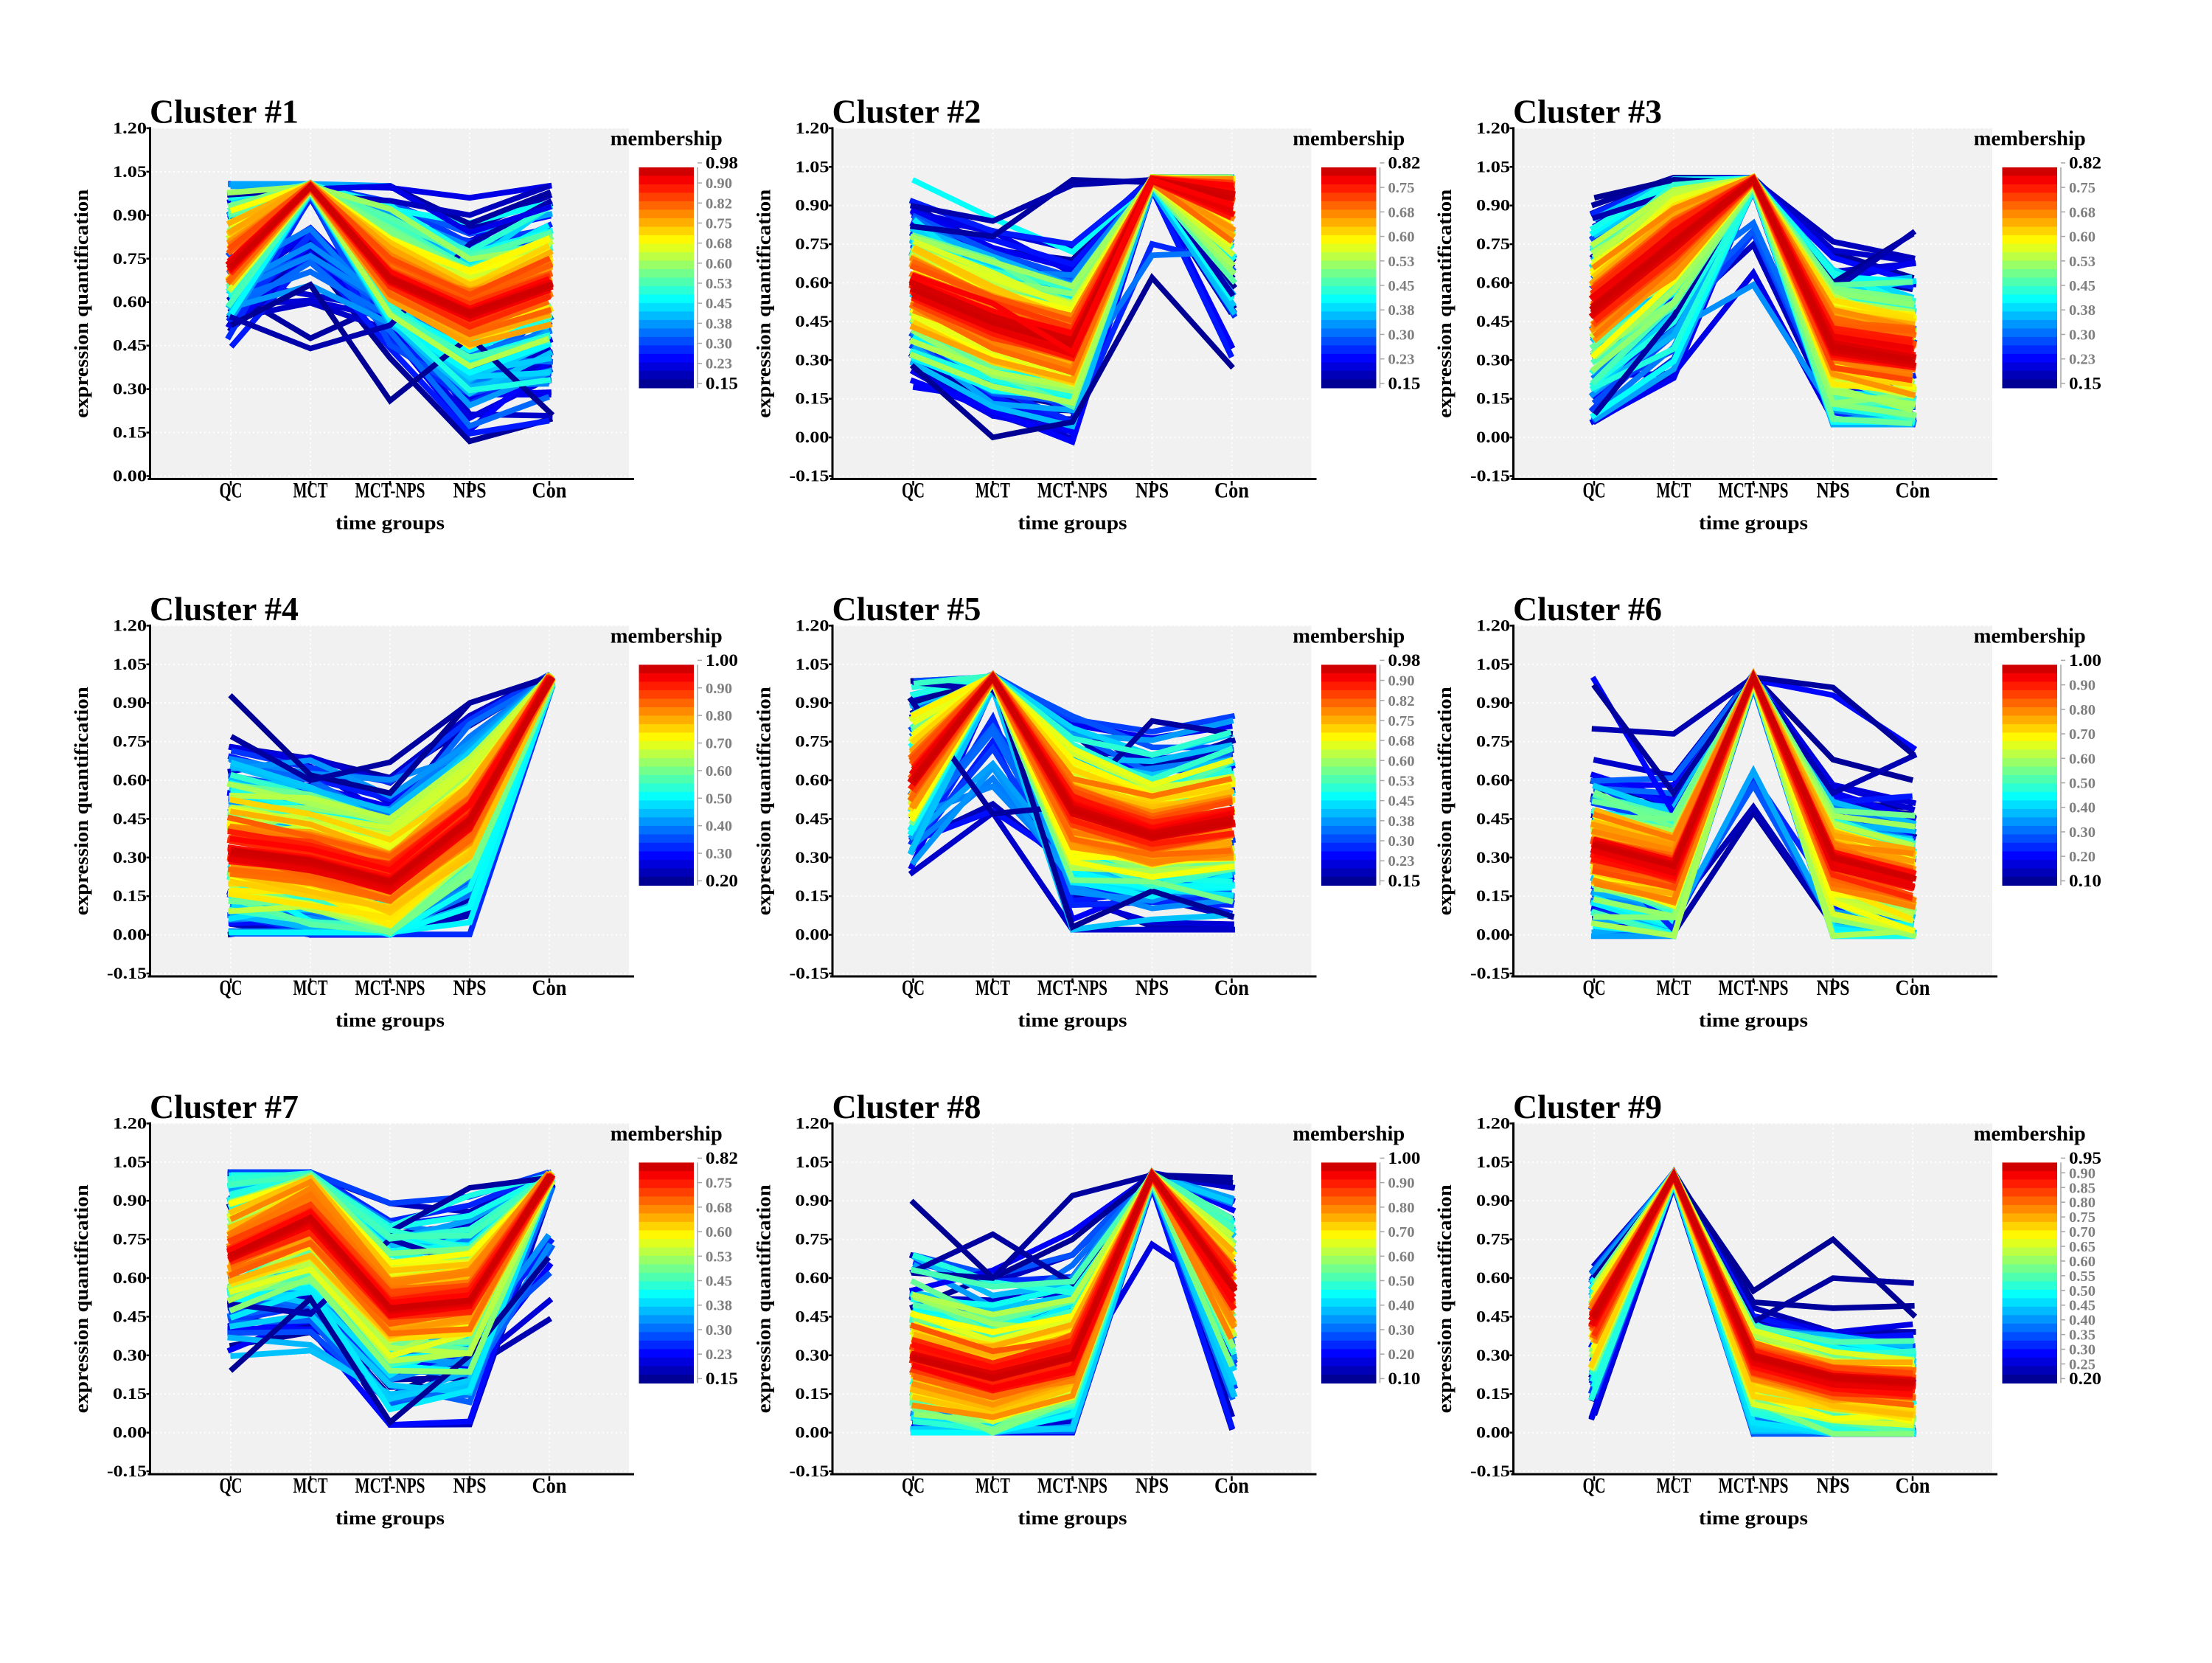 The height and width of the screenshot is (1663, 2212). Describe the element at coordinates (719, 244) in the screenshot. I see `svg-text: 0.68` at that location.